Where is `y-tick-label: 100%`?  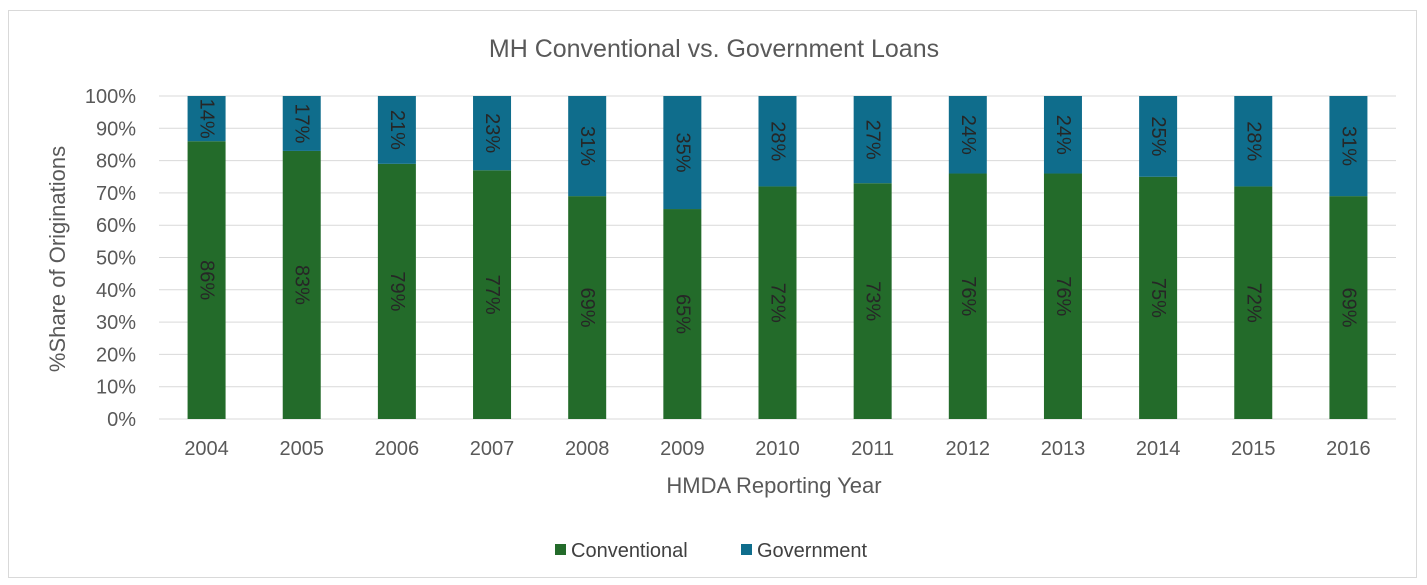
y-tick-label: 100% is located at coordinates (110, 97).